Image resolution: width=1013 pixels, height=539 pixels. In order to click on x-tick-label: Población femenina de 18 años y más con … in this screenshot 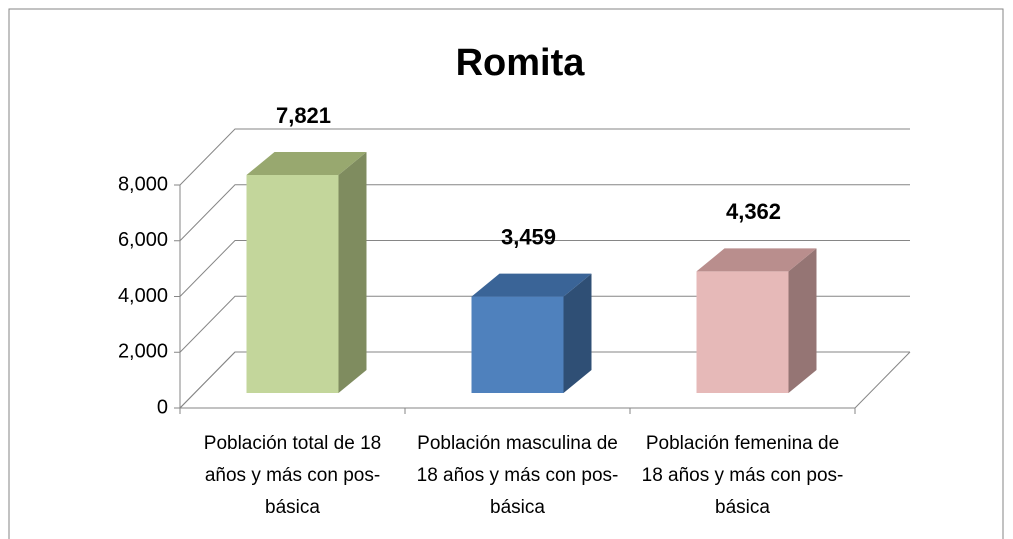, I will do `click(742, 475)`.